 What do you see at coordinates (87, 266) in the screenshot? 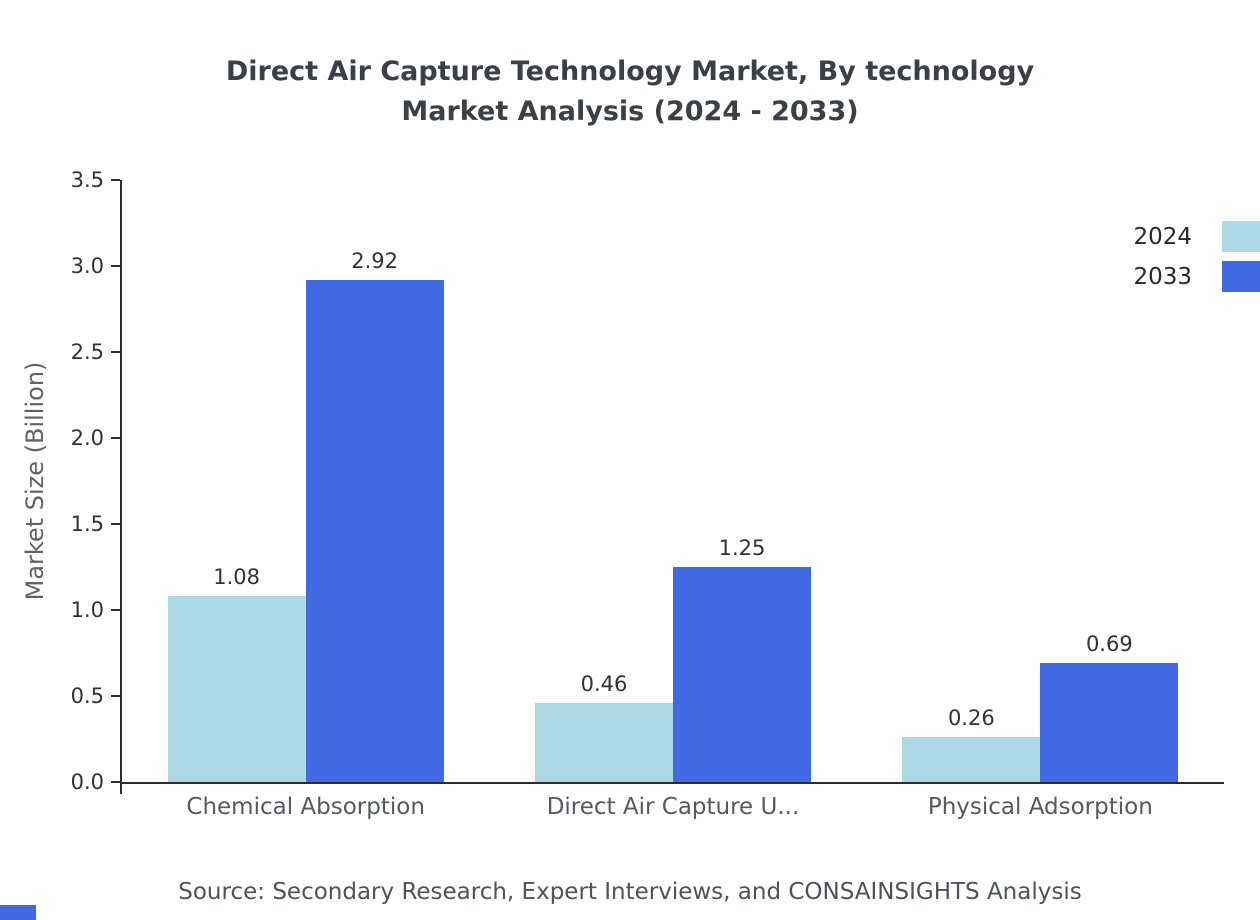
I see `y-tick-label: 3.0` at bounding box center [87, 266].